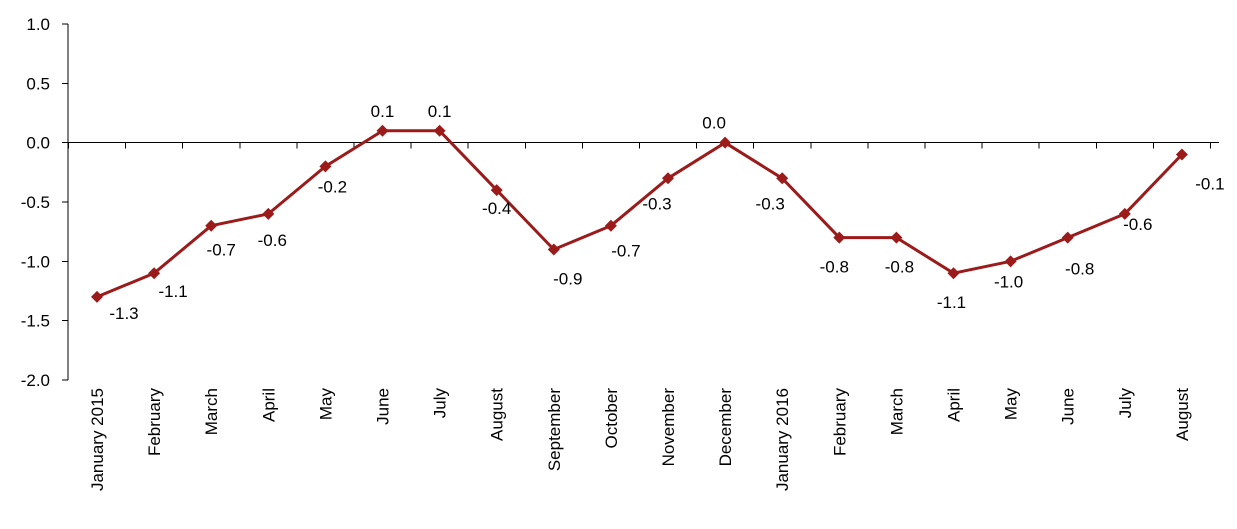 The width and height of the screenshot is (1237, 529). Describe the element at coordinates (668, 427) in the screenshot. I see `x-tick-label: November` at that location.